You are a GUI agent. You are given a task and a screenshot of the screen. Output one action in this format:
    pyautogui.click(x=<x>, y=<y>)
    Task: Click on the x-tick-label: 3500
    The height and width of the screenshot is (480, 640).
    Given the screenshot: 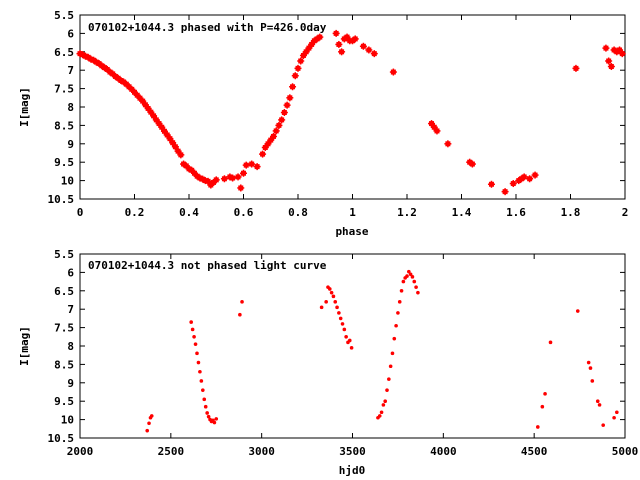 What is the action you would take?
    pyautogui.click(x=352, y=451)
    